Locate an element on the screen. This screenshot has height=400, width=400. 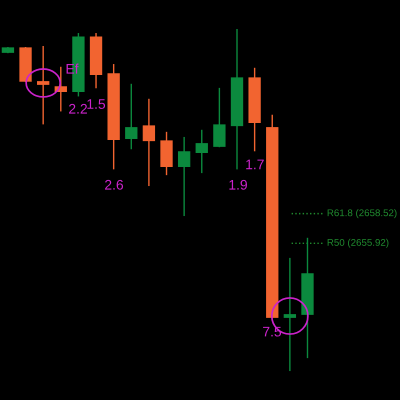
ref-line-label: R50 (2655.92) is located at coordinates (358, 243).